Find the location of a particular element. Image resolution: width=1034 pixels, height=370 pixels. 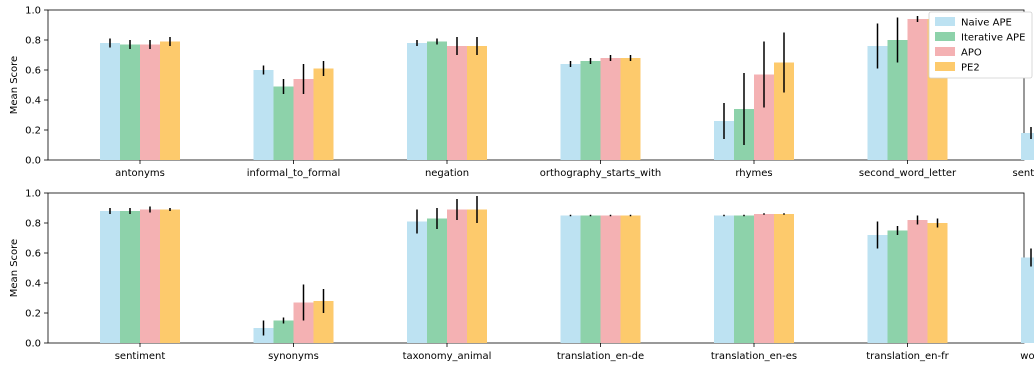

x-tick-label: sentiment is located at coordinates (140, 356).